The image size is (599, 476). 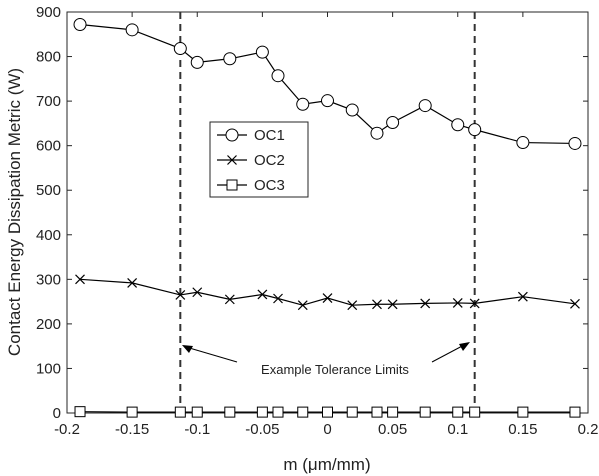 I want to click on legend-label-oc2: OC2, so click(x=269, y=160).